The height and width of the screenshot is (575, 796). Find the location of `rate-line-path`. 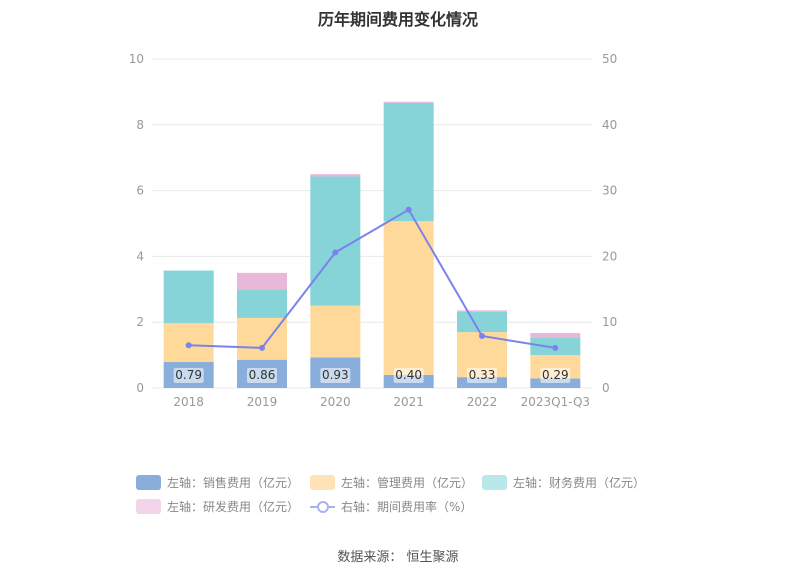

rate-line-path is located at coordinates (372, 278).